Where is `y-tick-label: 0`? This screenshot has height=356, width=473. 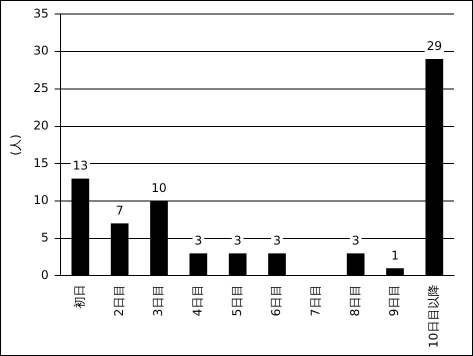 y-tick-label: 0 is located at coordinates (45, 275).